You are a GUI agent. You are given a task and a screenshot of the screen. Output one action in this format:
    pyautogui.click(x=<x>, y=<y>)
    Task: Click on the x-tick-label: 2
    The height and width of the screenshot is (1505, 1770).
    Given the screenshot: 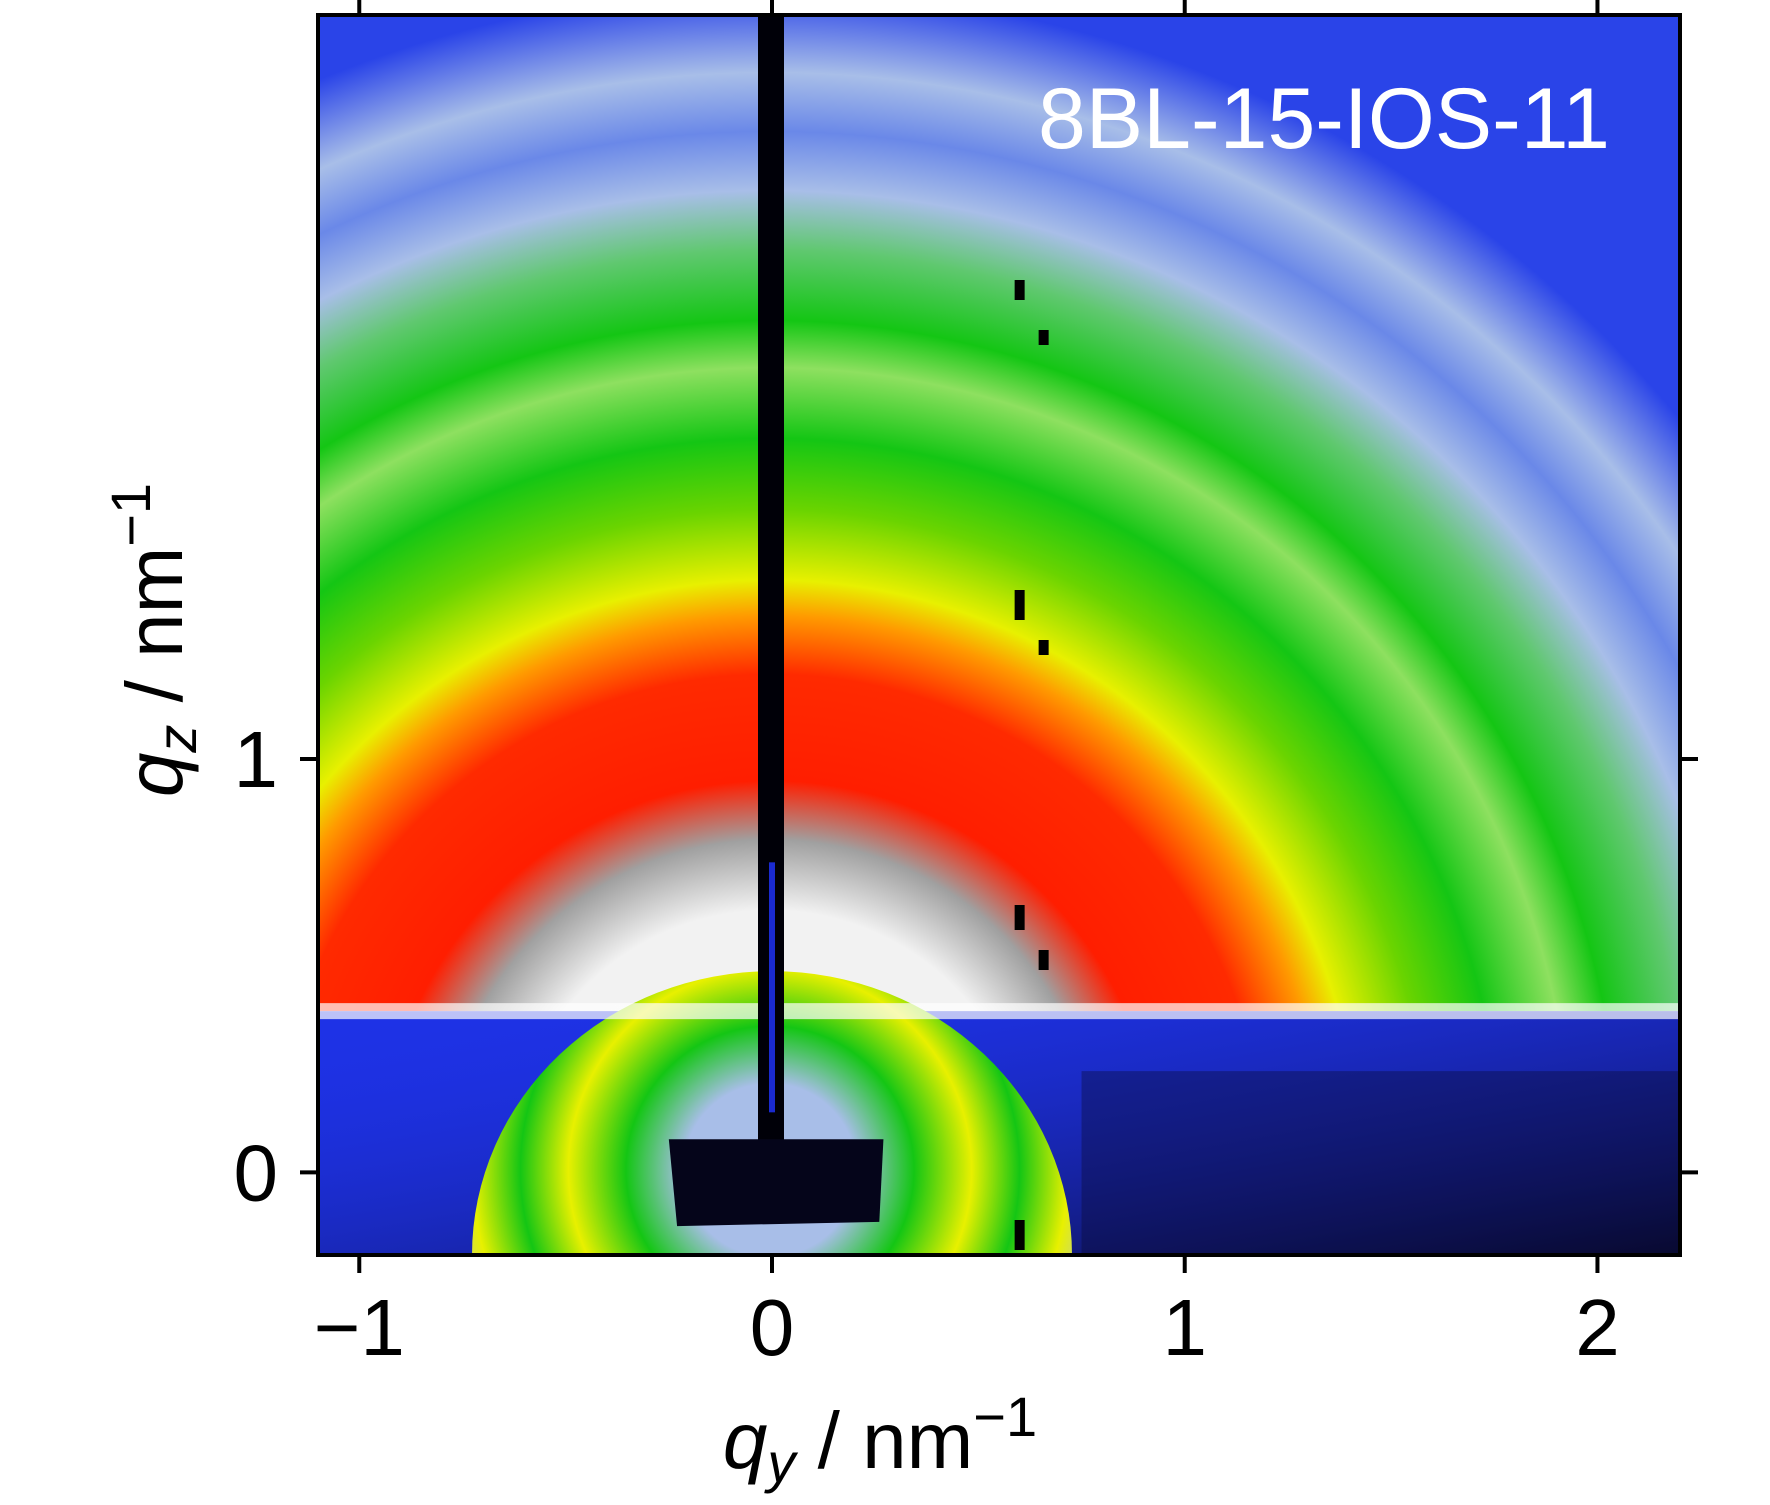 What is the action you would take?
    pyautogui.click(x=1597, y=1327)
    